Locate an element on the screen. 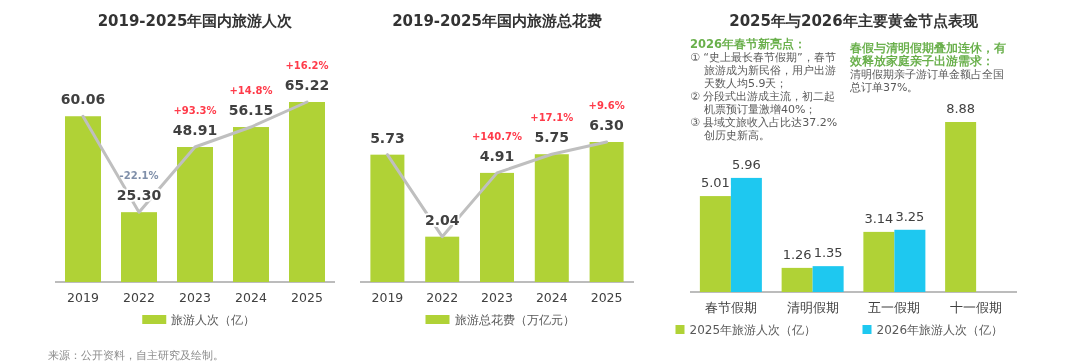 The image size is (1080, 363). legend-label: 旅游人次（亿） is located at coordinates (213, 320).